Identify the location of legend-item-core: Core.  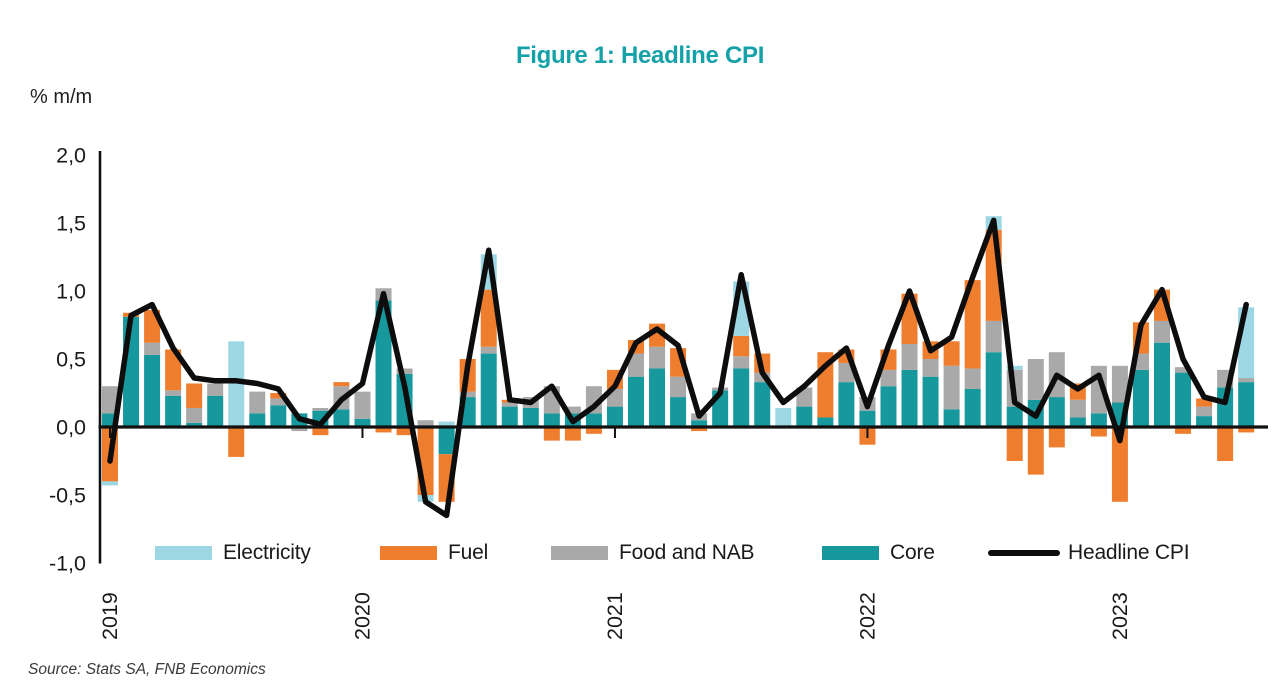
(878, 553).